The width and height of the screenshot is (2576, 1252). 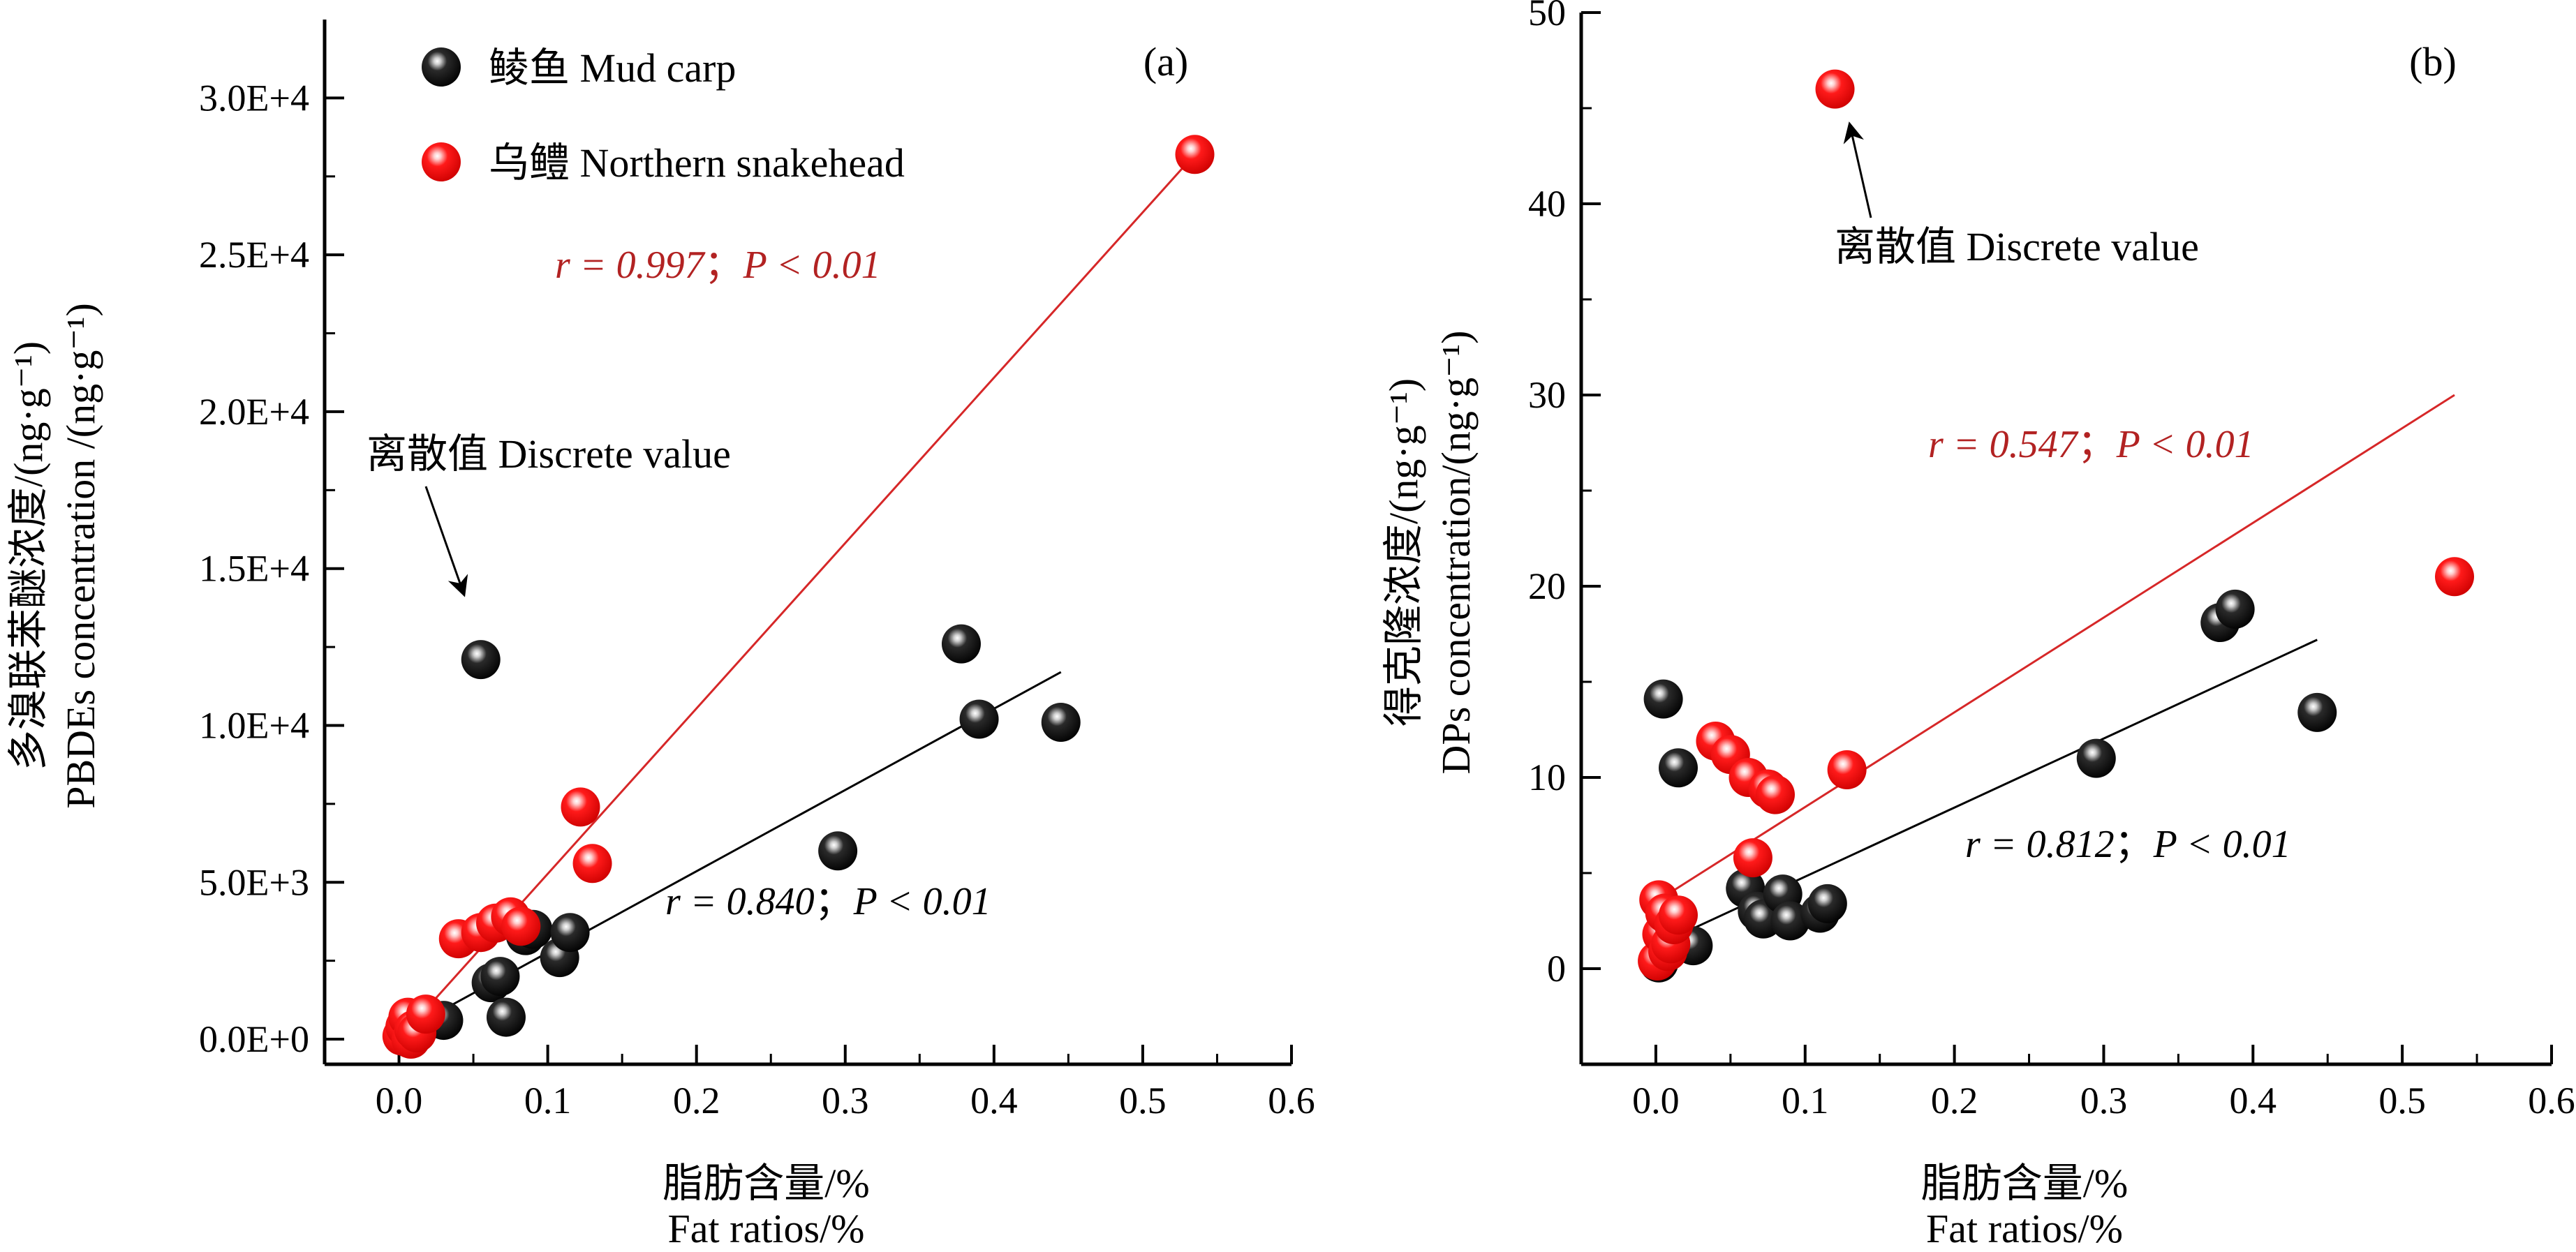 I want to click on annotation-discrete-value-a: 离散值 Discrete value, so click(x=549, y=454).